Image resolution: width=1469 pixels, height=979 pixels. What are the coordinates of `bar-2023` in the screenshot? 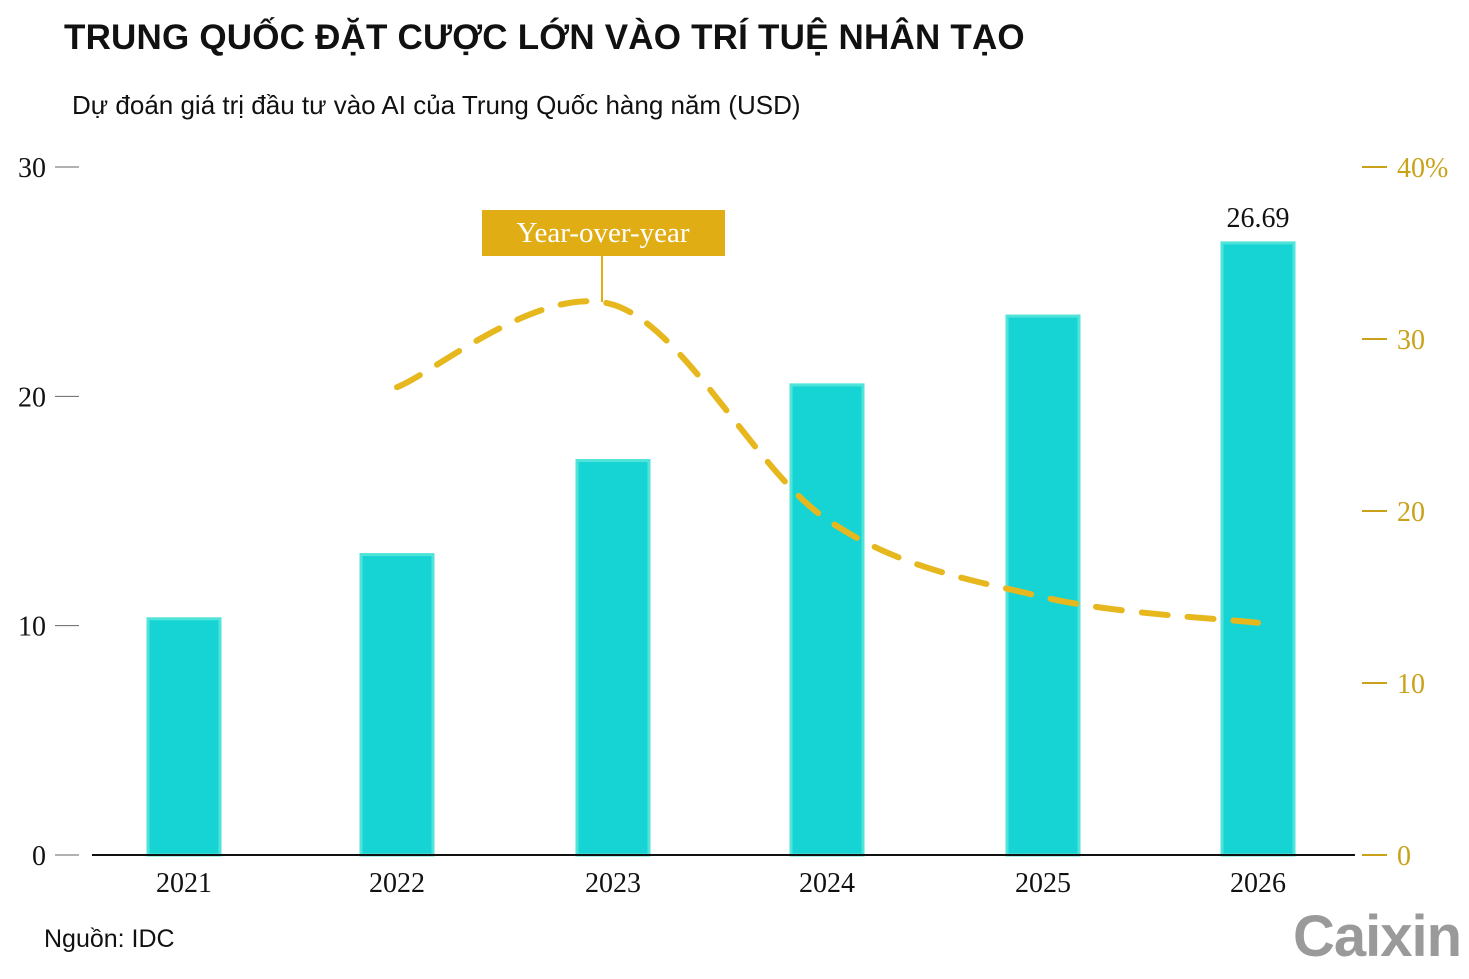 It's located at (613, 658).